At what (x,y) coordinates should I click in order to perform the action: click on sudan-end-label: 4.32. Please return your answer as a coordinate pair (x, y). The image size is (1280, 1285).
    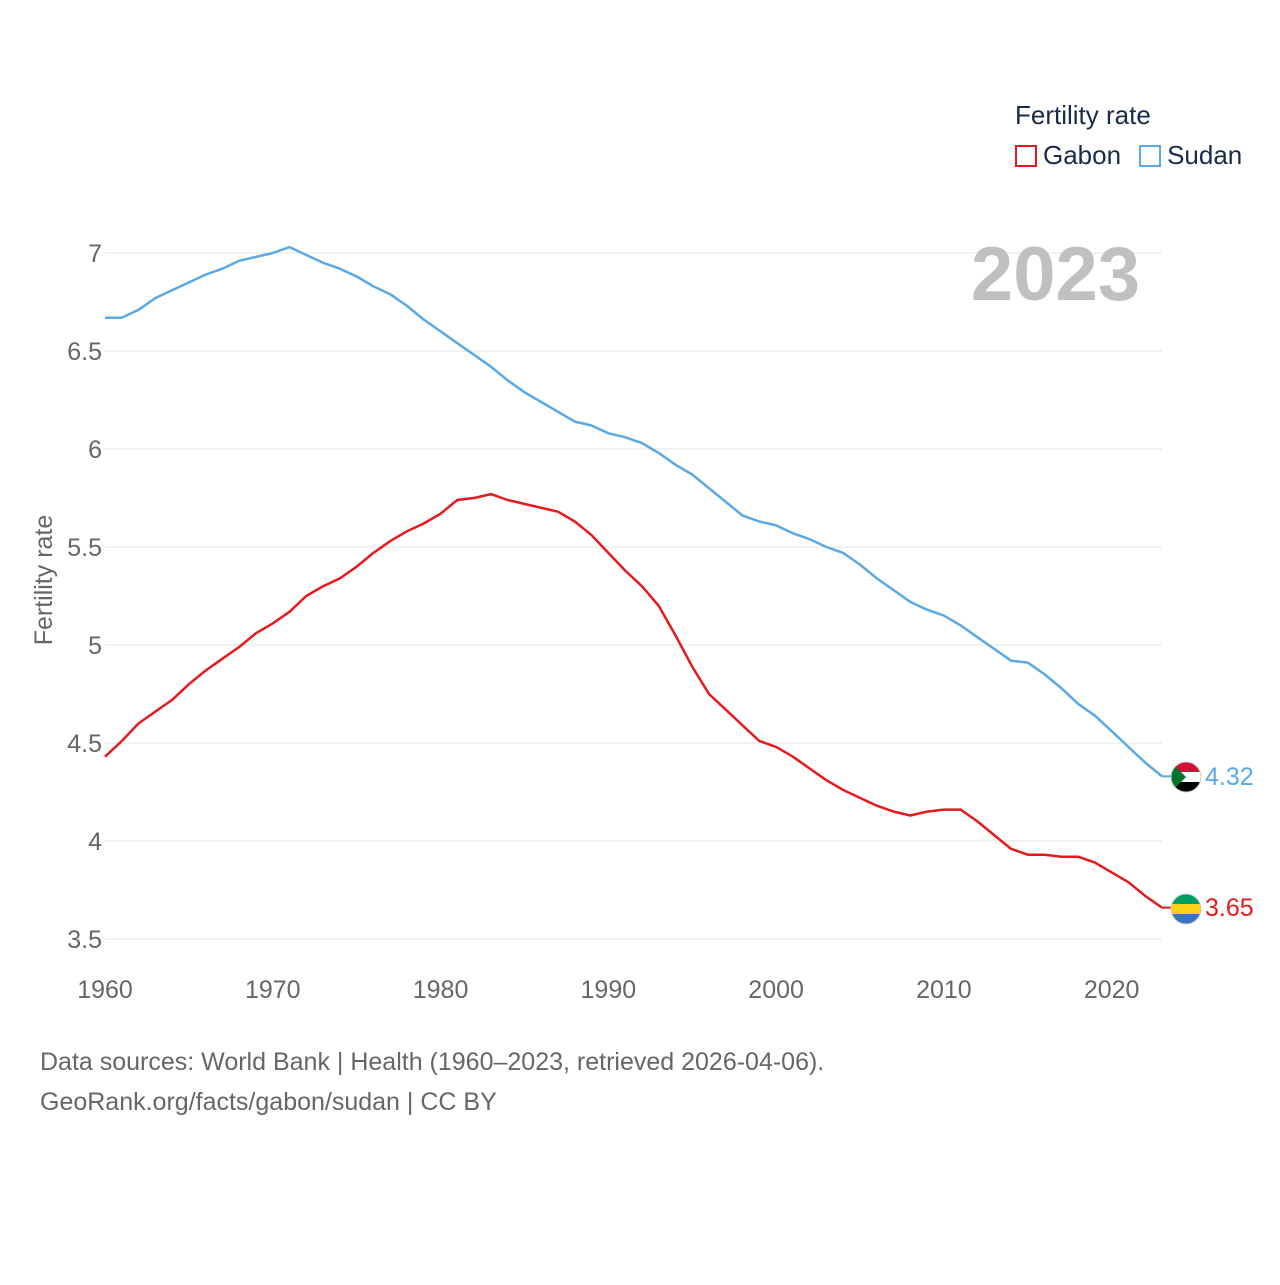
    Looking at the image, I should click on (1229, 777).